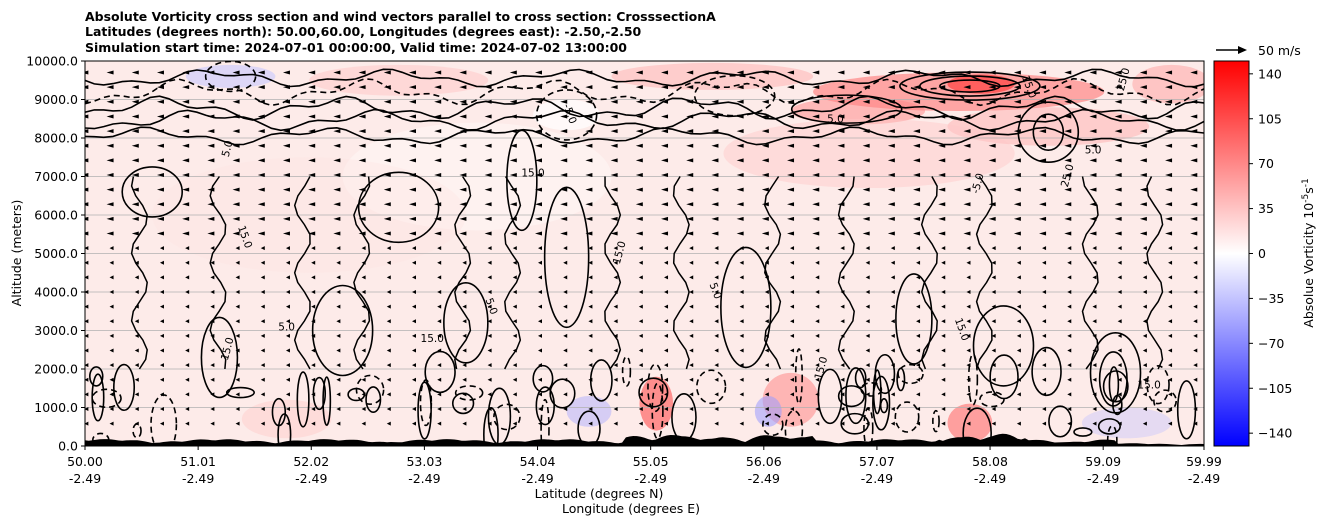  I want to click on colorbar-tick-label: 105, so click(1270, 118).